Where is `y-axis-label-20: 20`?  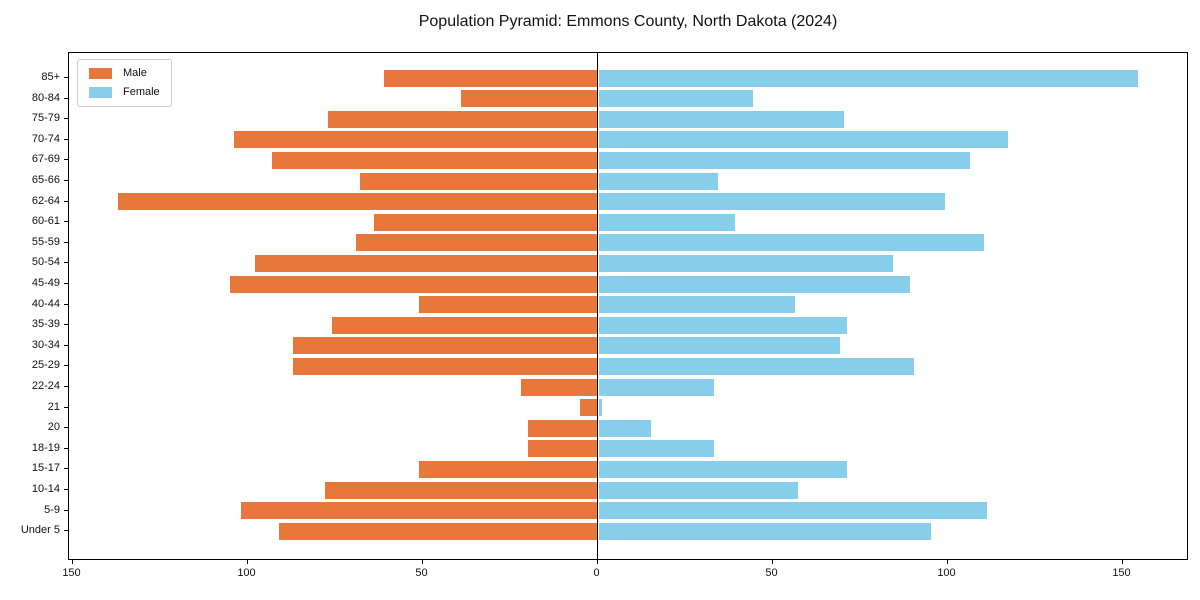
y-axis-label-20: 20 is located at coordinates (53, 427).